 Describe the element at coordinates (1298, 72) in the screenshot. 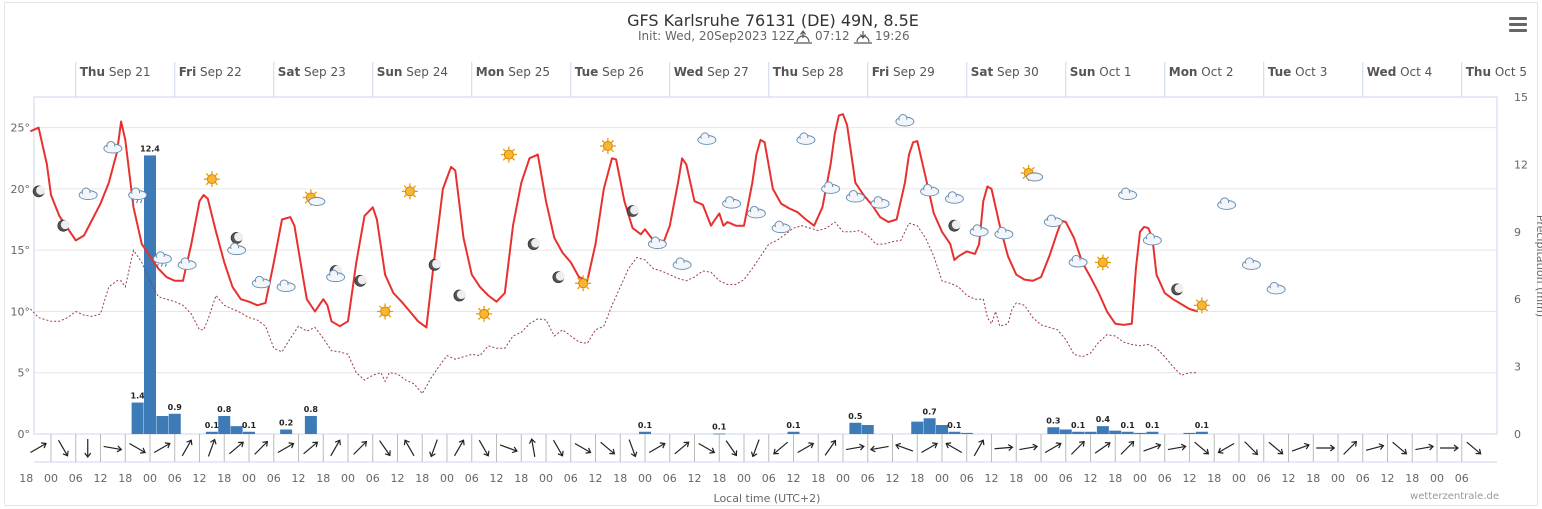

I see `day-label: Tue Oct 3` at that location.